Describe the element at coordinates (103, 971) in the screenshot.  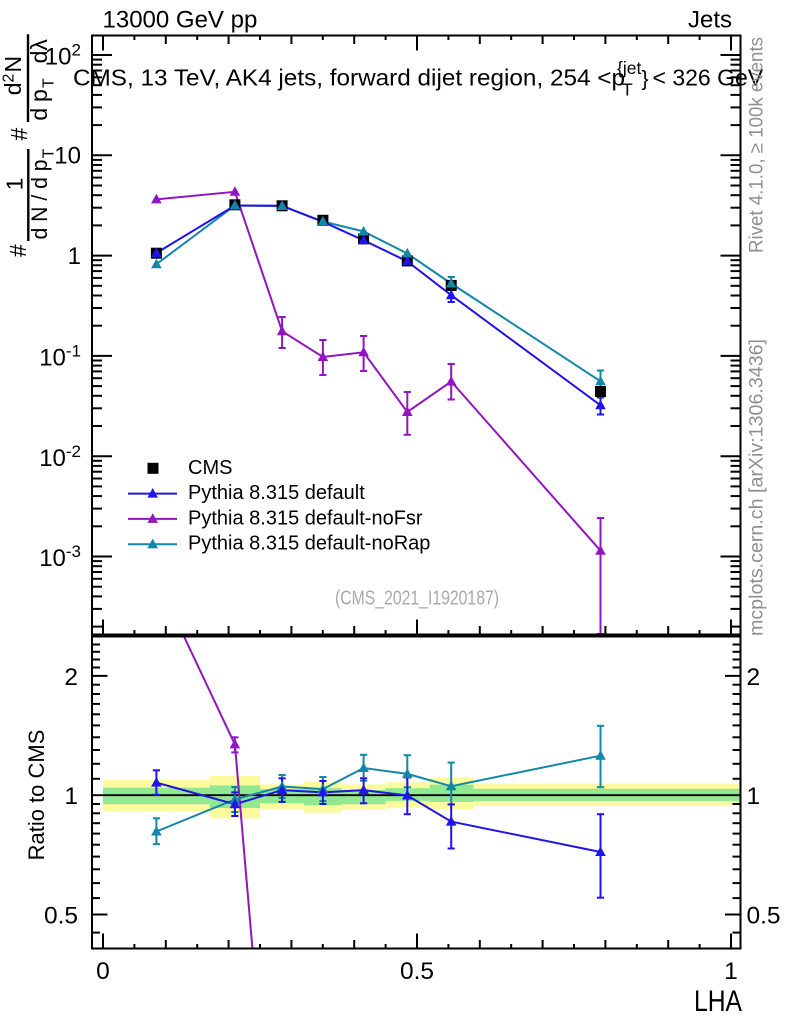
I see `svg-text: 0` at that location.